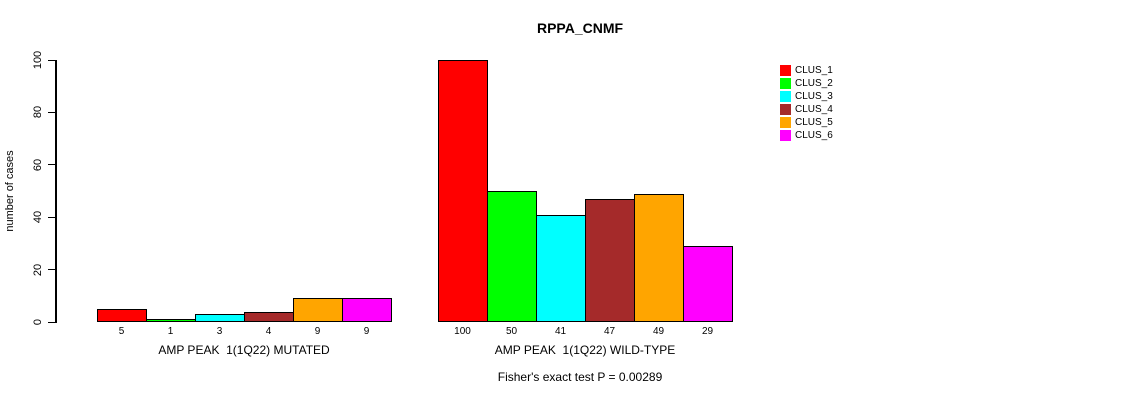 The width and height of the screenshot is (1140, 400). Describe the element at coordinates (814, 109) in the screenshot. I see `legend-label: CLUS_4` at that location.